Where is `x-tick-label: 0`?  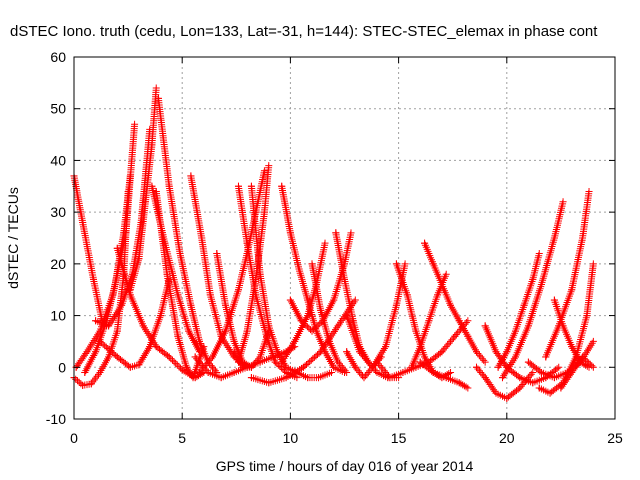 x-tick-label: 0 is located at coordinates (74, 438).